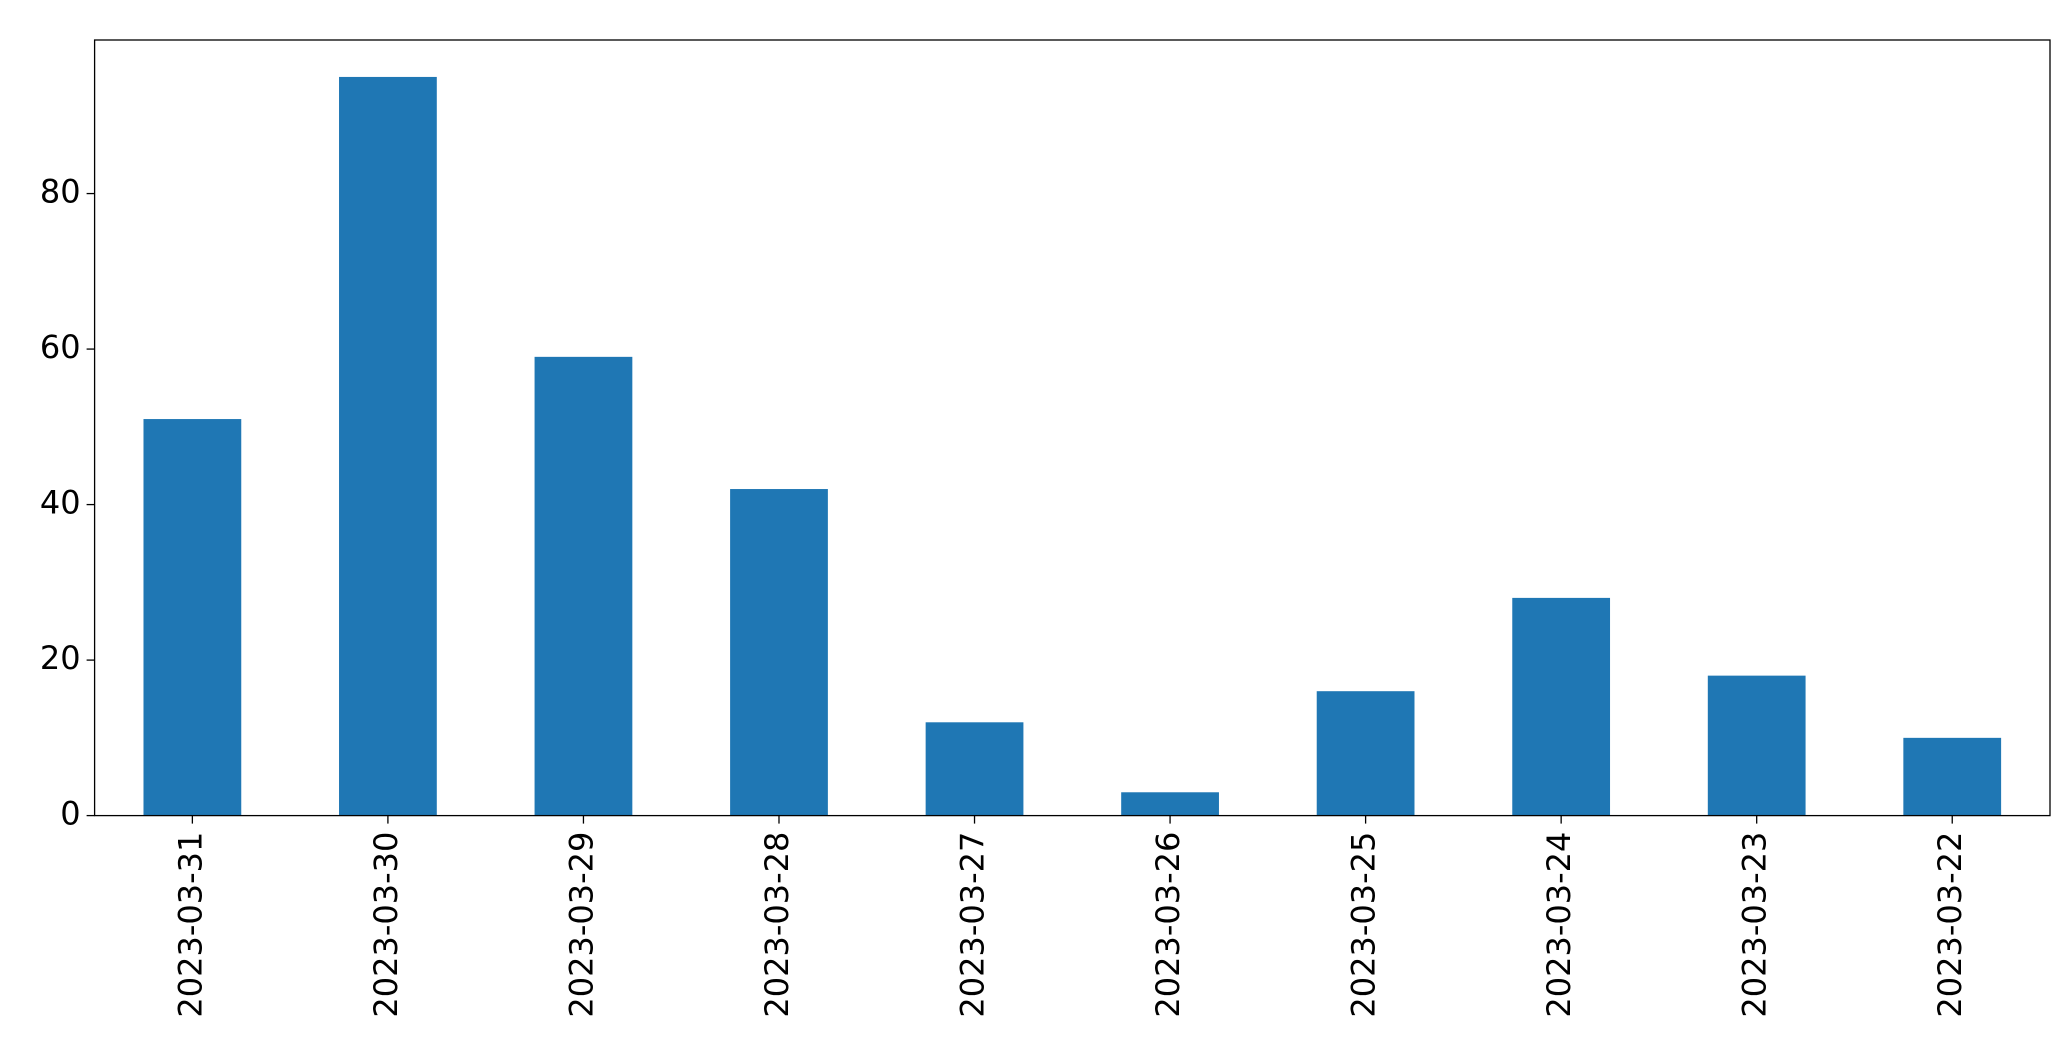 Image resolution: width=2071 pixels, height=1061 pixels. I want to click on x-tick-label: 2023-03-28, so click(777, 925).